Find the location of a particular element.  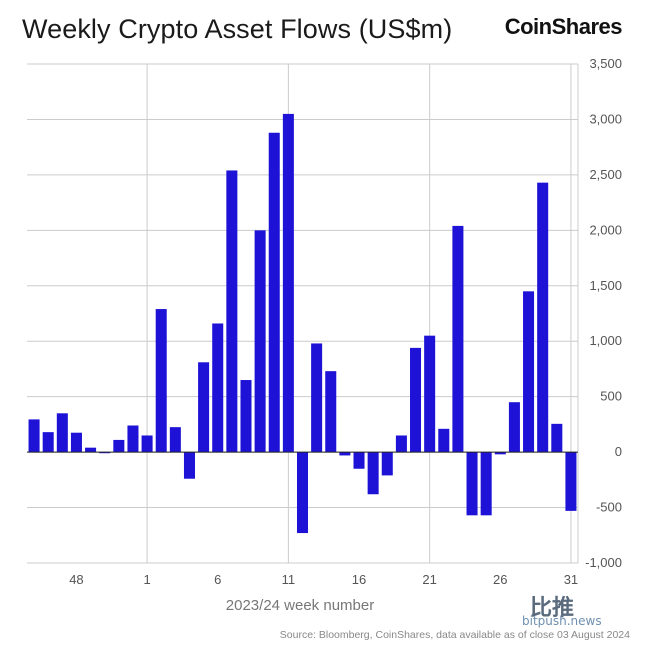

y-tick-label: 3,500 is located at coordinates (605, 63).